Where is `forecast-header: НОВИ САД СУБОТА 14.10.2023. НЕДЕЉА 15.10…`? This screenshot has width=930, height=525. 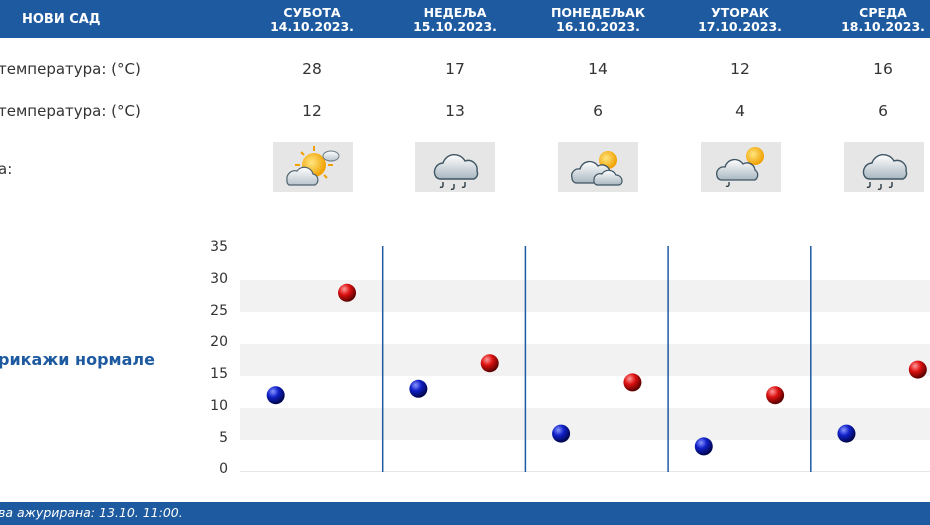
forecast-header: НОВИ САД СУБОТА 14.10.2023. НЕДЕЉА 15.10… is located at coordinates (465, 19).